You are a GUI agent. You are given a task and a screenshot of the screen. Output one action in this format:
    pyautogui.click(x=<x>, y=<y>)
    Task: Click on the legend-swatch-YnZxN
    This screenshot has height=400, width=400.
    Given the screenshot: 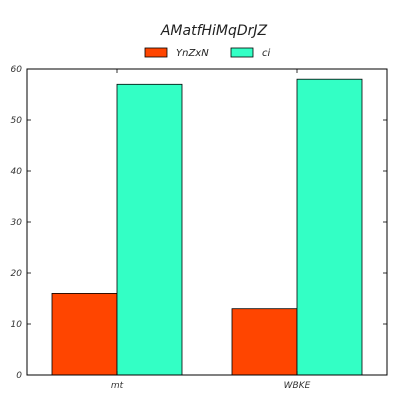 What is the action you would take?
    pyautogui.click(x=156, y=52)
    